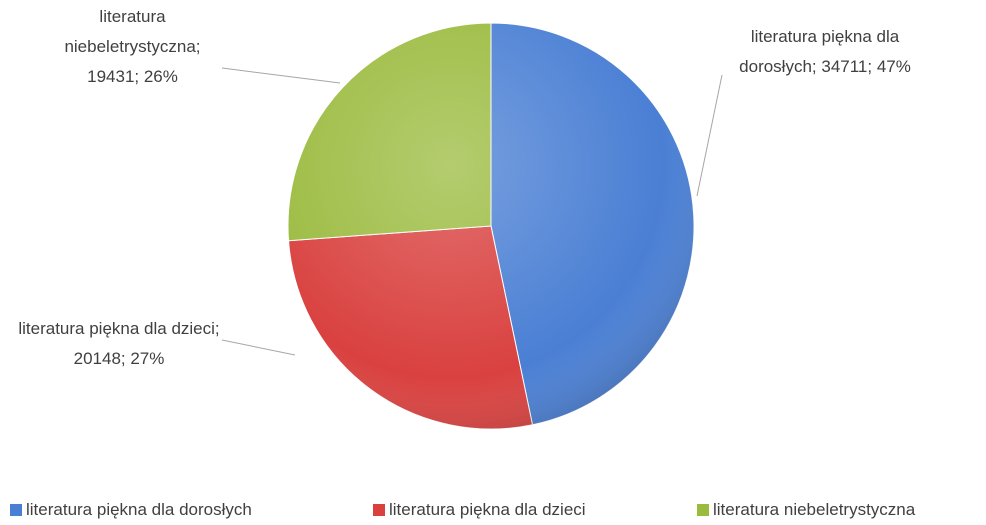 The width and height of the screenshot is (986, 525). What do you see at coordinates (119, 343) in the screenshot?
I see `data-label: literatura piękna dla dzieci; 20148; 27%` at bounding box center [119, 343].